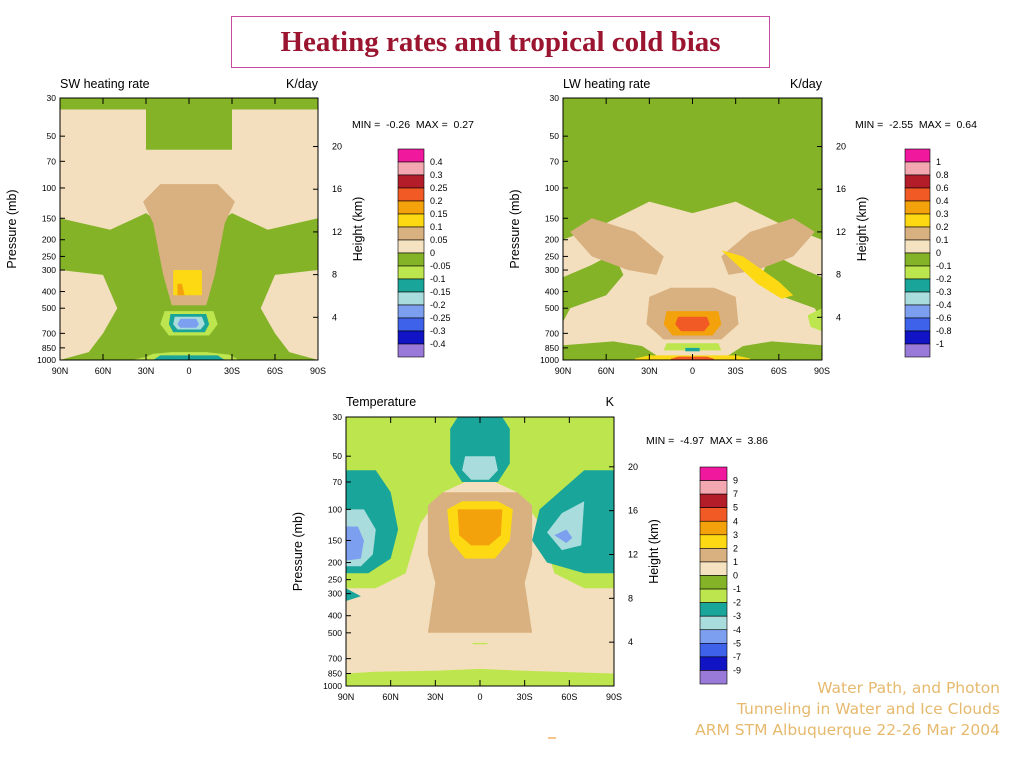 This screenshot has width=1024, height=768. What do you see at coordinates (49, 218) in the screenshot?
I see `sw-ytick-label: 150` at bounding box center [49, 218].